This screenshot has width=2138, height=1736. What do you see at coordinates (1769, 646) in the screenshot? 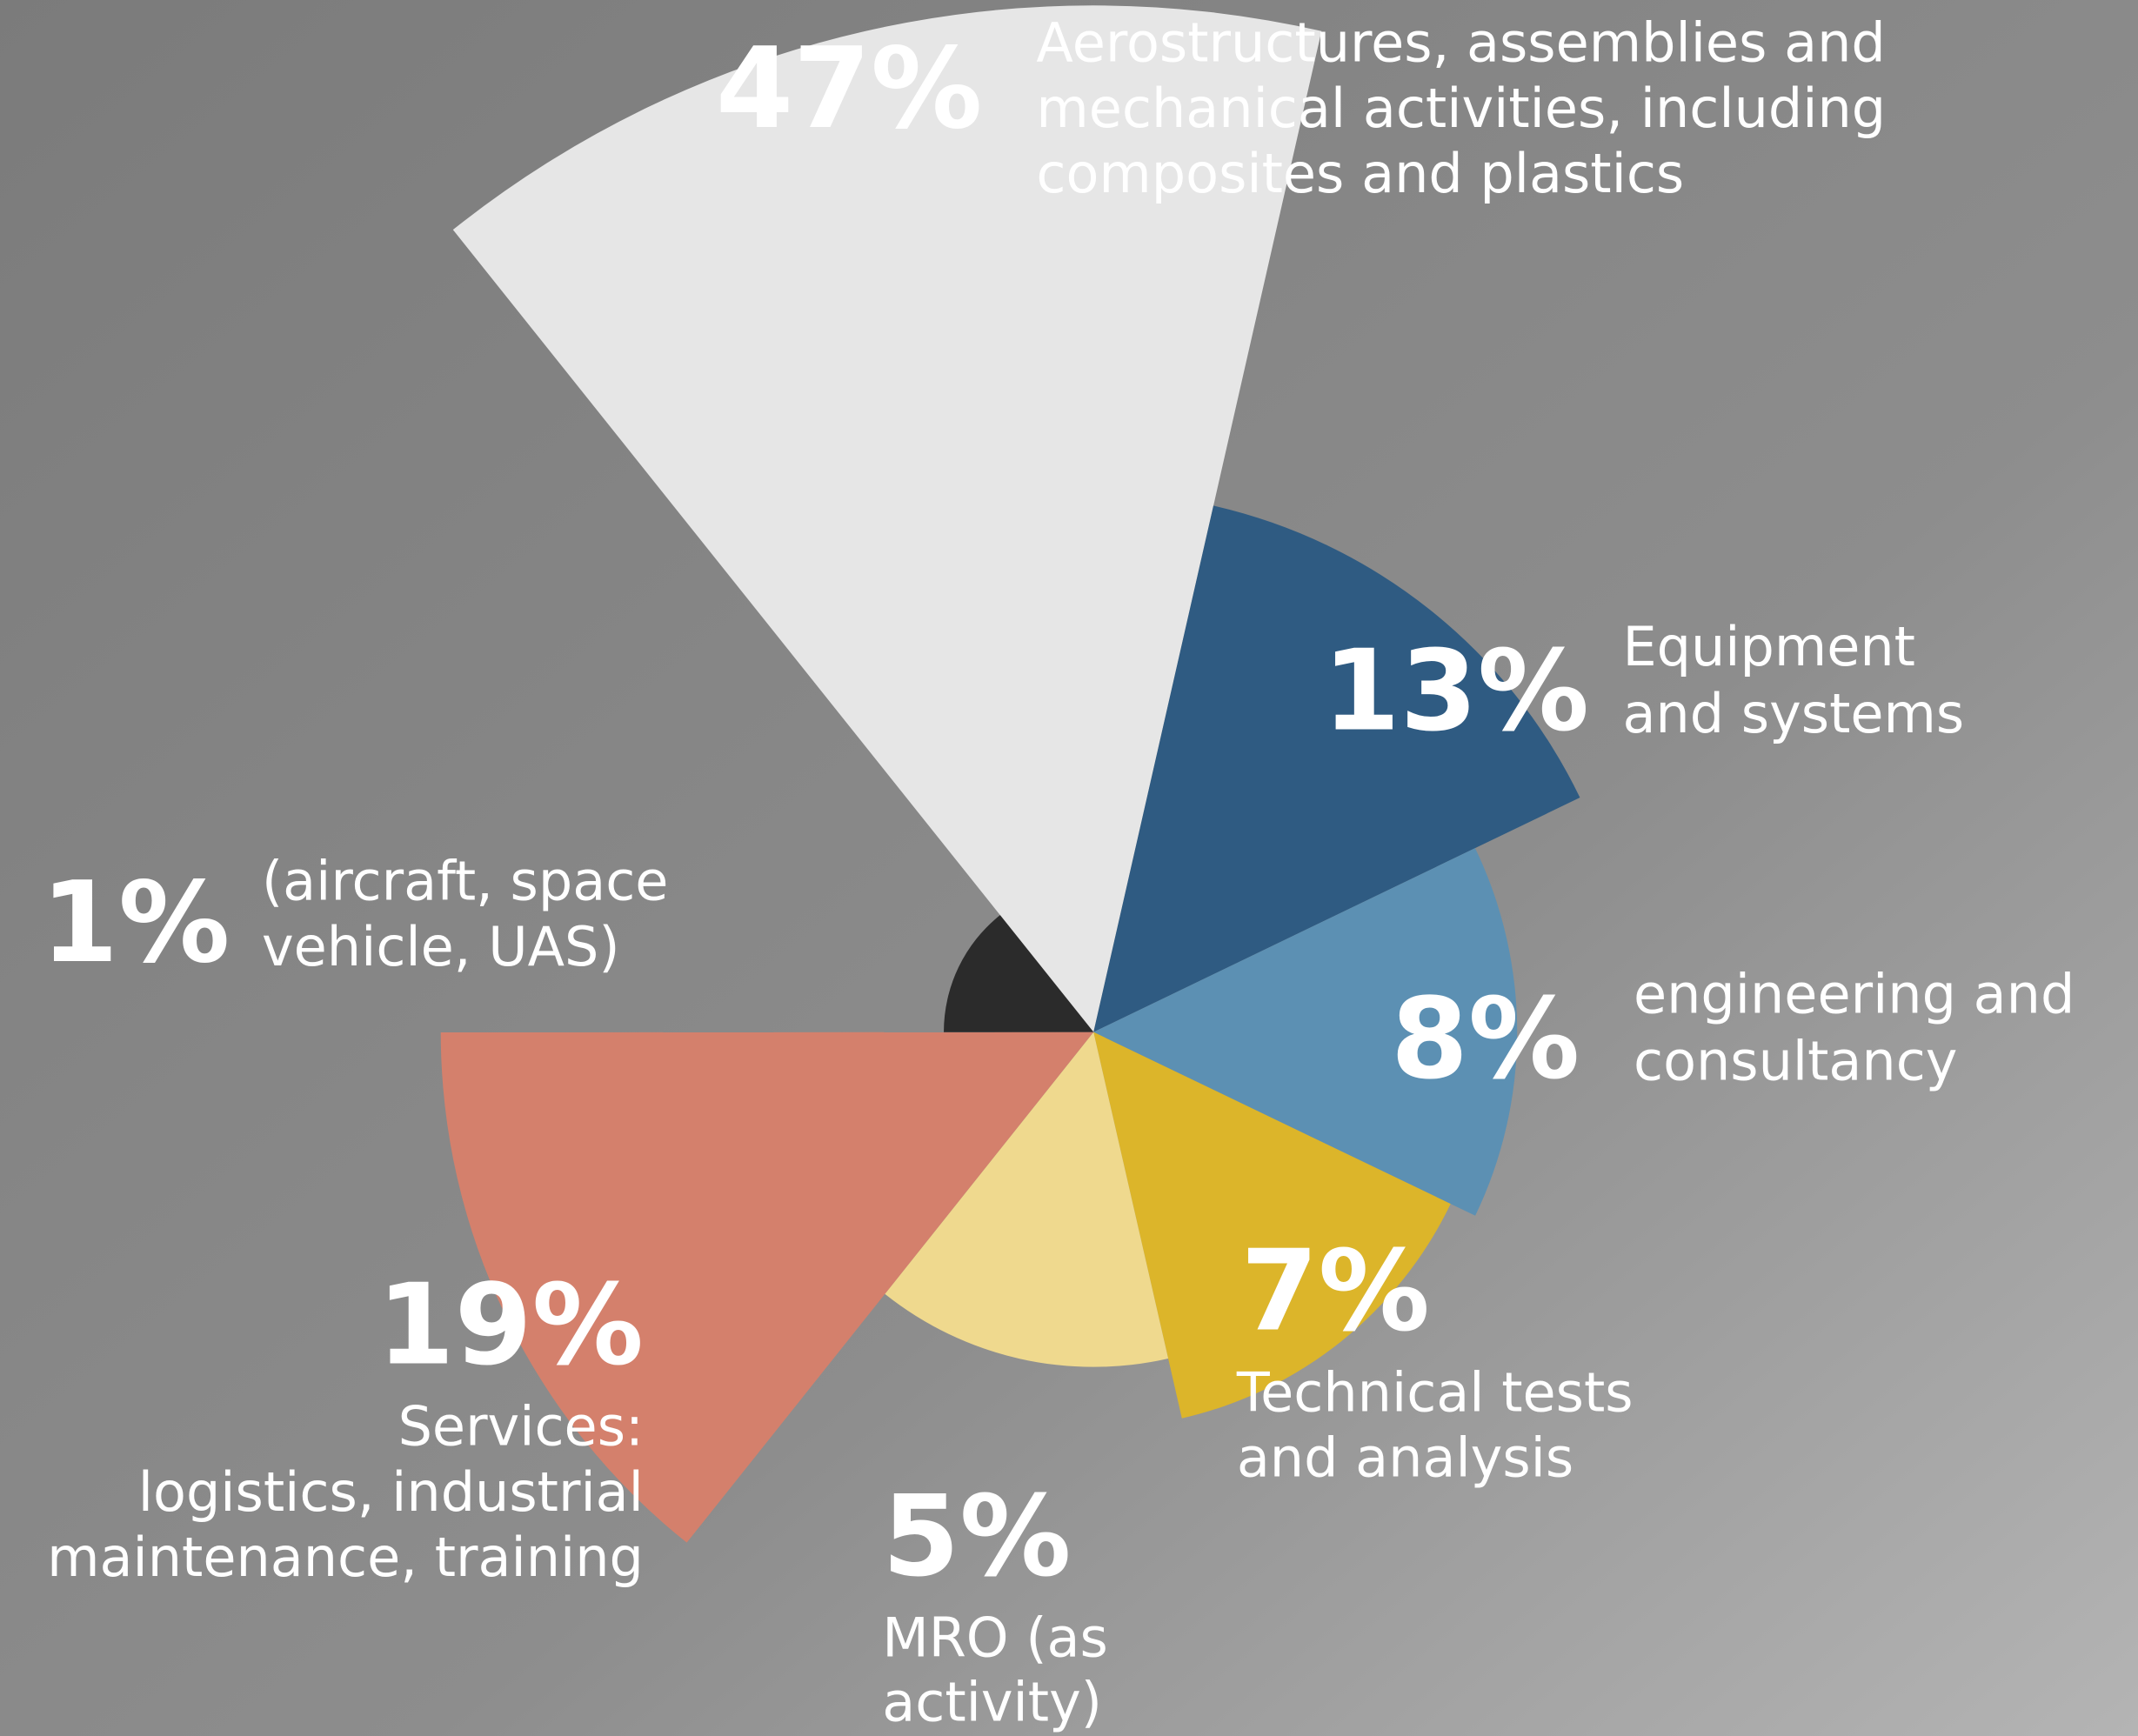
I see `category-label: Equipment` at bounding box center [1769, 646].